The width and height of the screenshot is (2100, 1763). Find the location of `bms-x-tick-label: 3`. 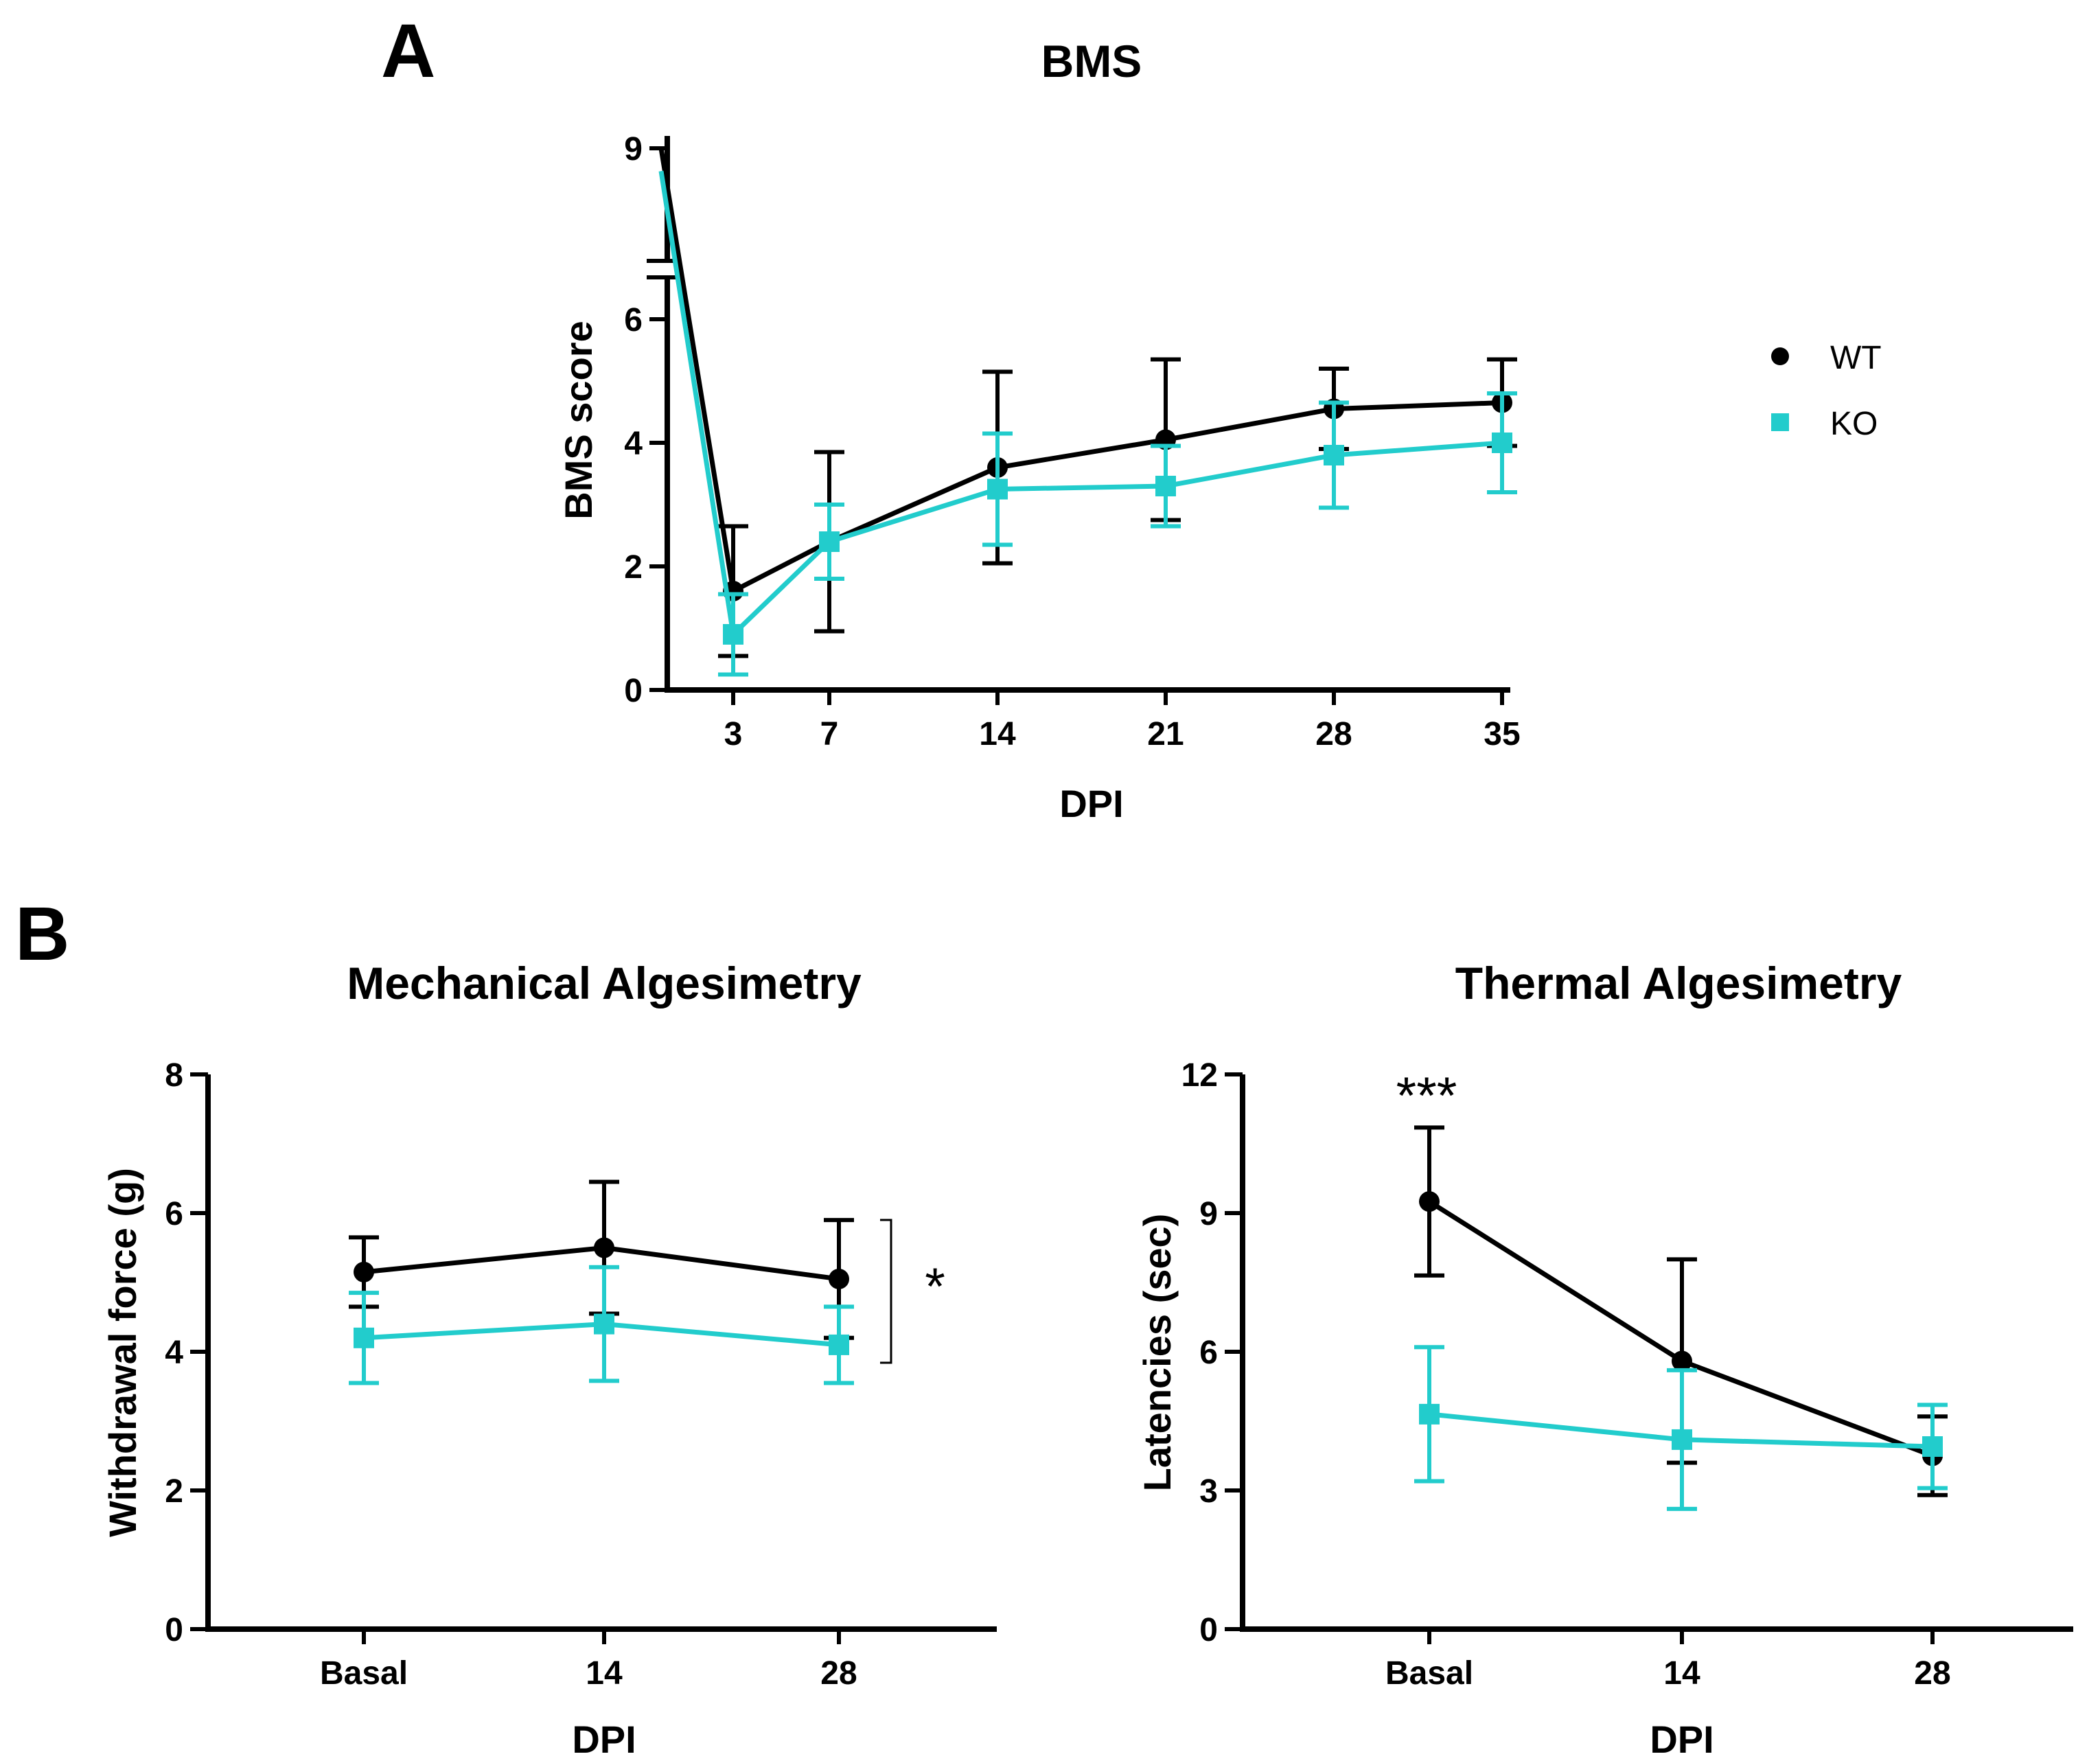

bms-x-tick-label: 3 is located at coordinates (734, 734).